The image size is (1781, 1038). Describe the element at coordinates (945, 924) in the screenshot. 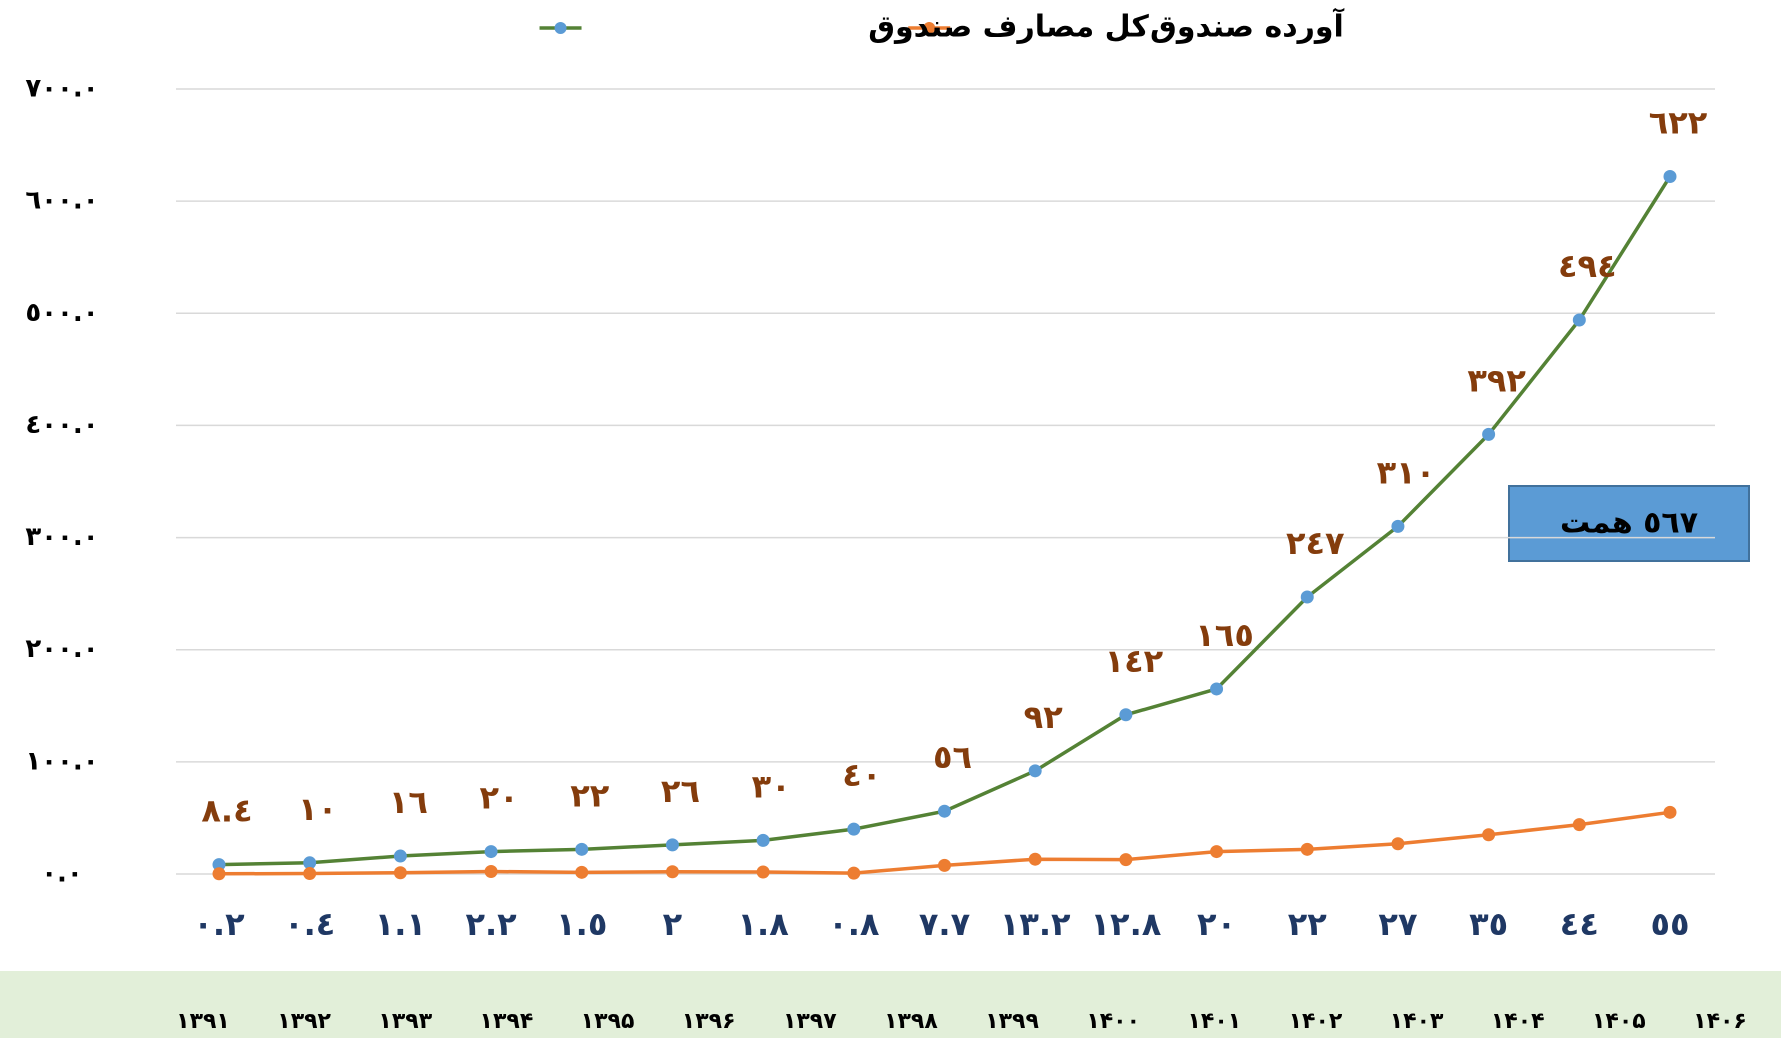

I see `data-label: ٧.٧` at that location.